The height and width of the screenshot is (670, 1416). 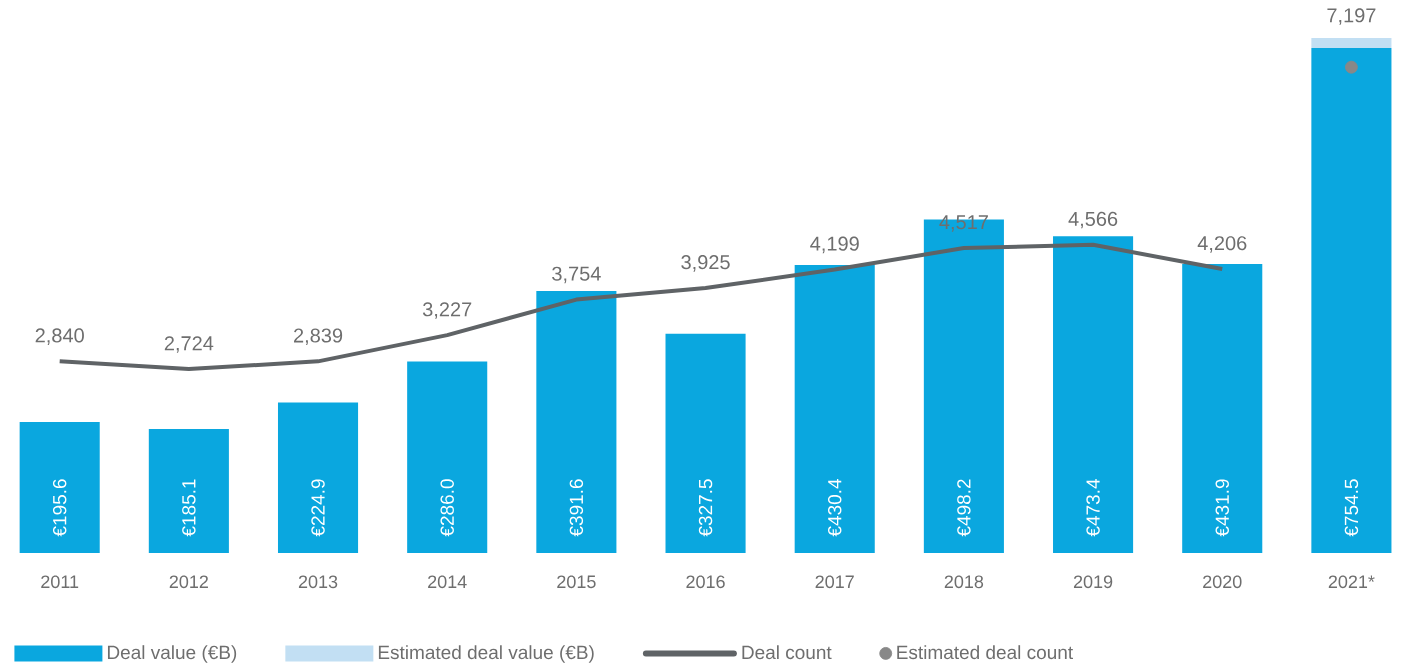 What do you see at coordinates (705, 582) in the screenshot?
I see `x-tick-label: 2016` at bounding box center [705, 582].